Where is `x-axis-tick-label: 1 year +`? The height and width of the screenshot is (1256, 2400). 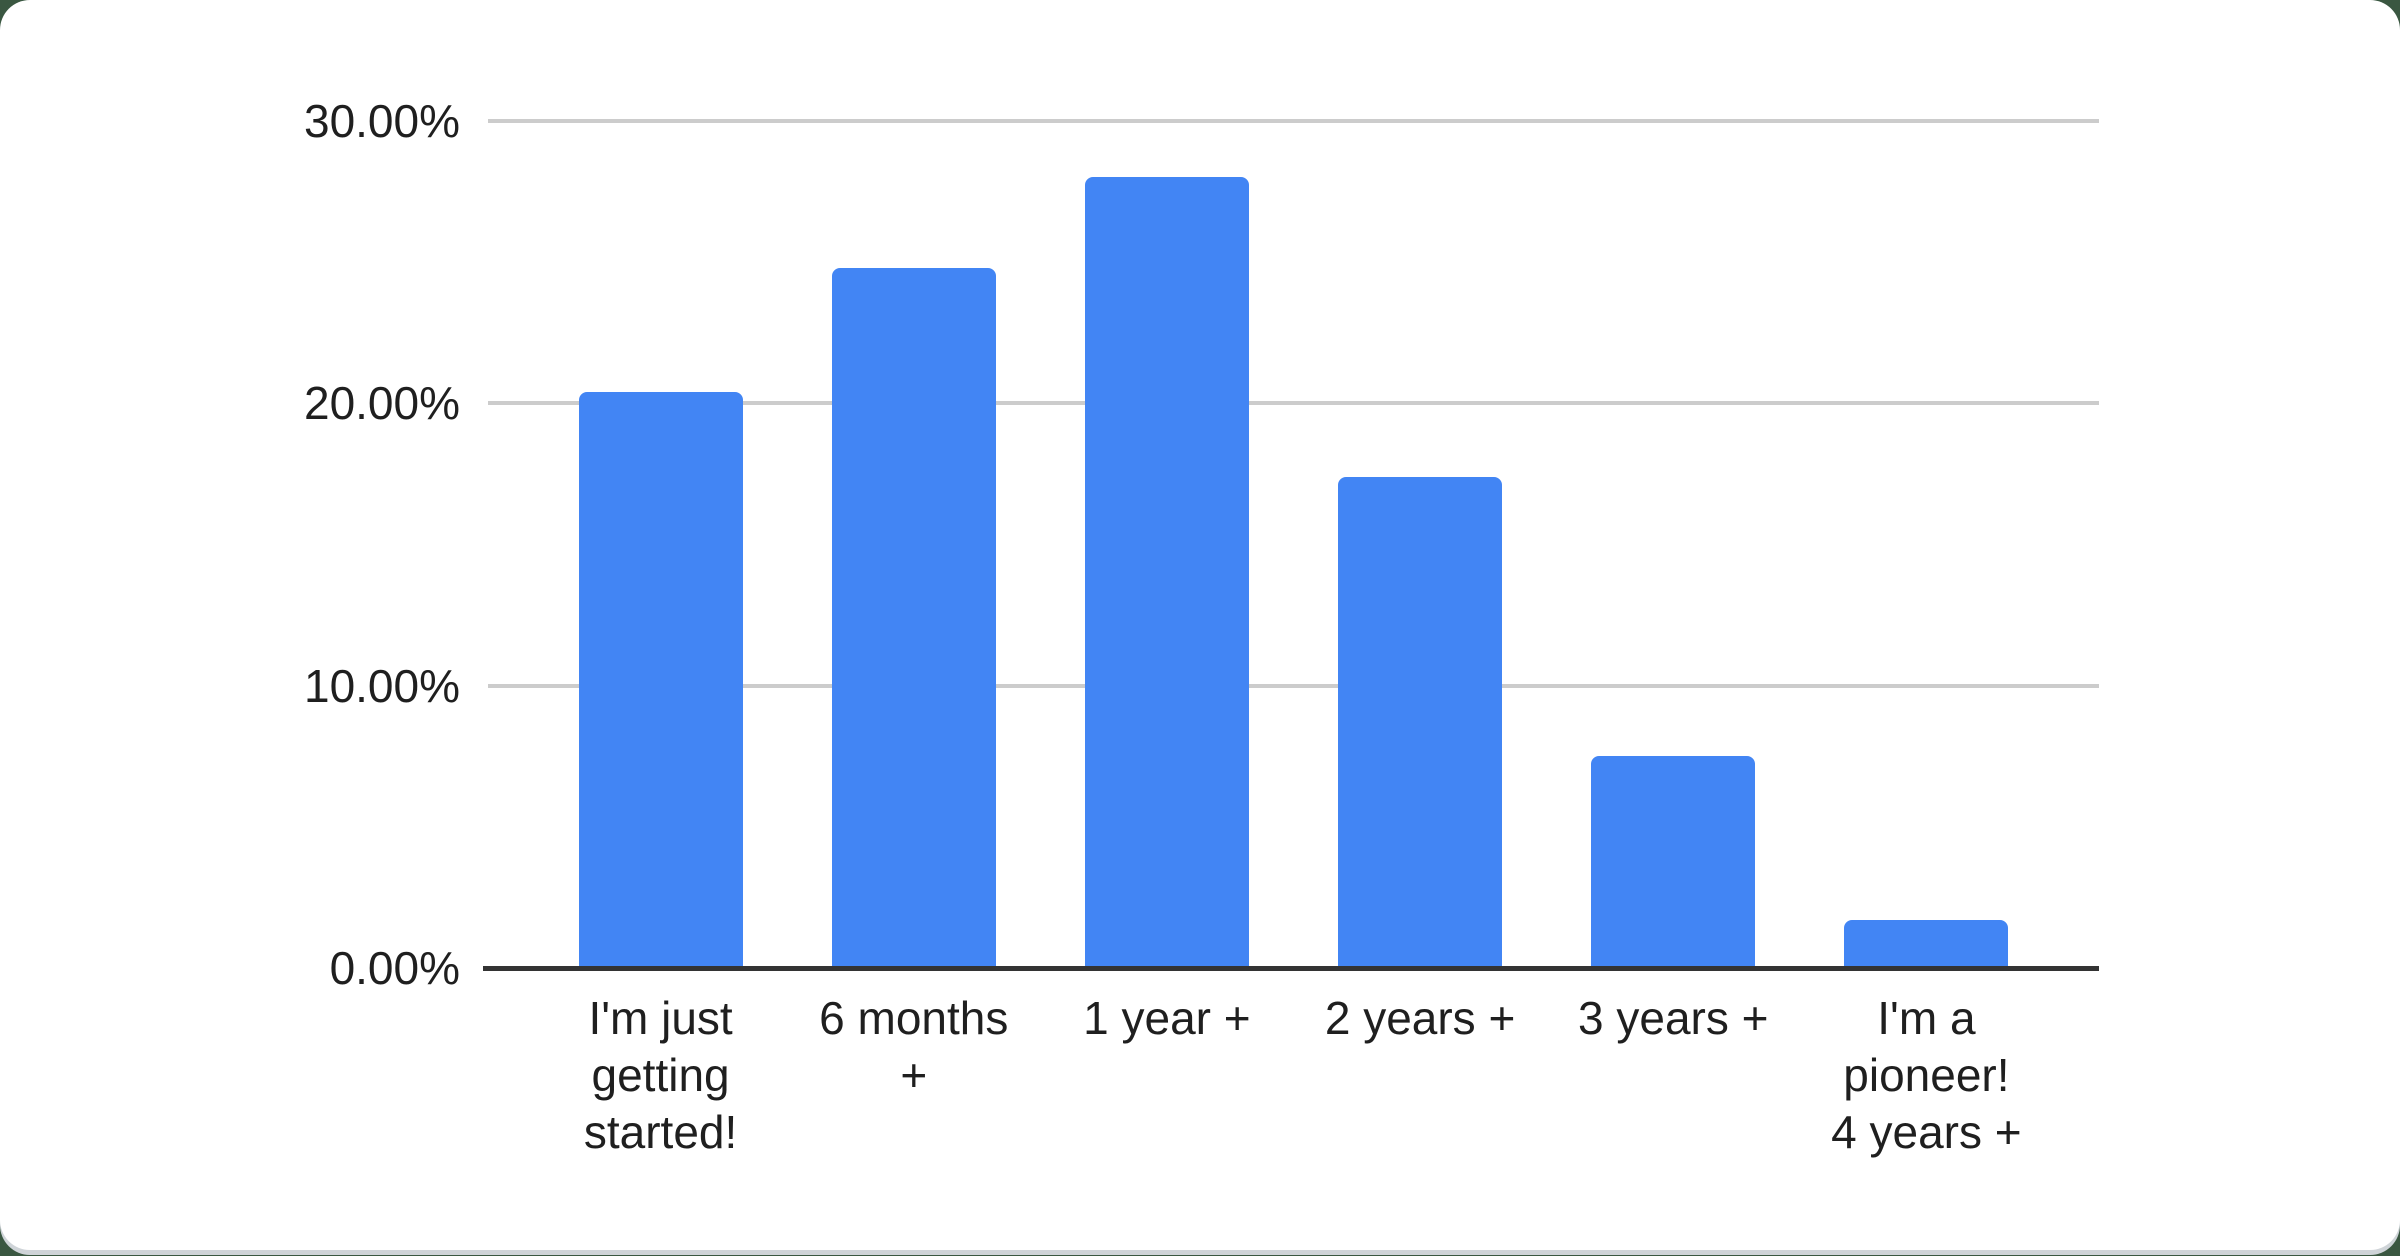
x-axis-tick-label: 1 year + is located at coordinates (1167, 1018).